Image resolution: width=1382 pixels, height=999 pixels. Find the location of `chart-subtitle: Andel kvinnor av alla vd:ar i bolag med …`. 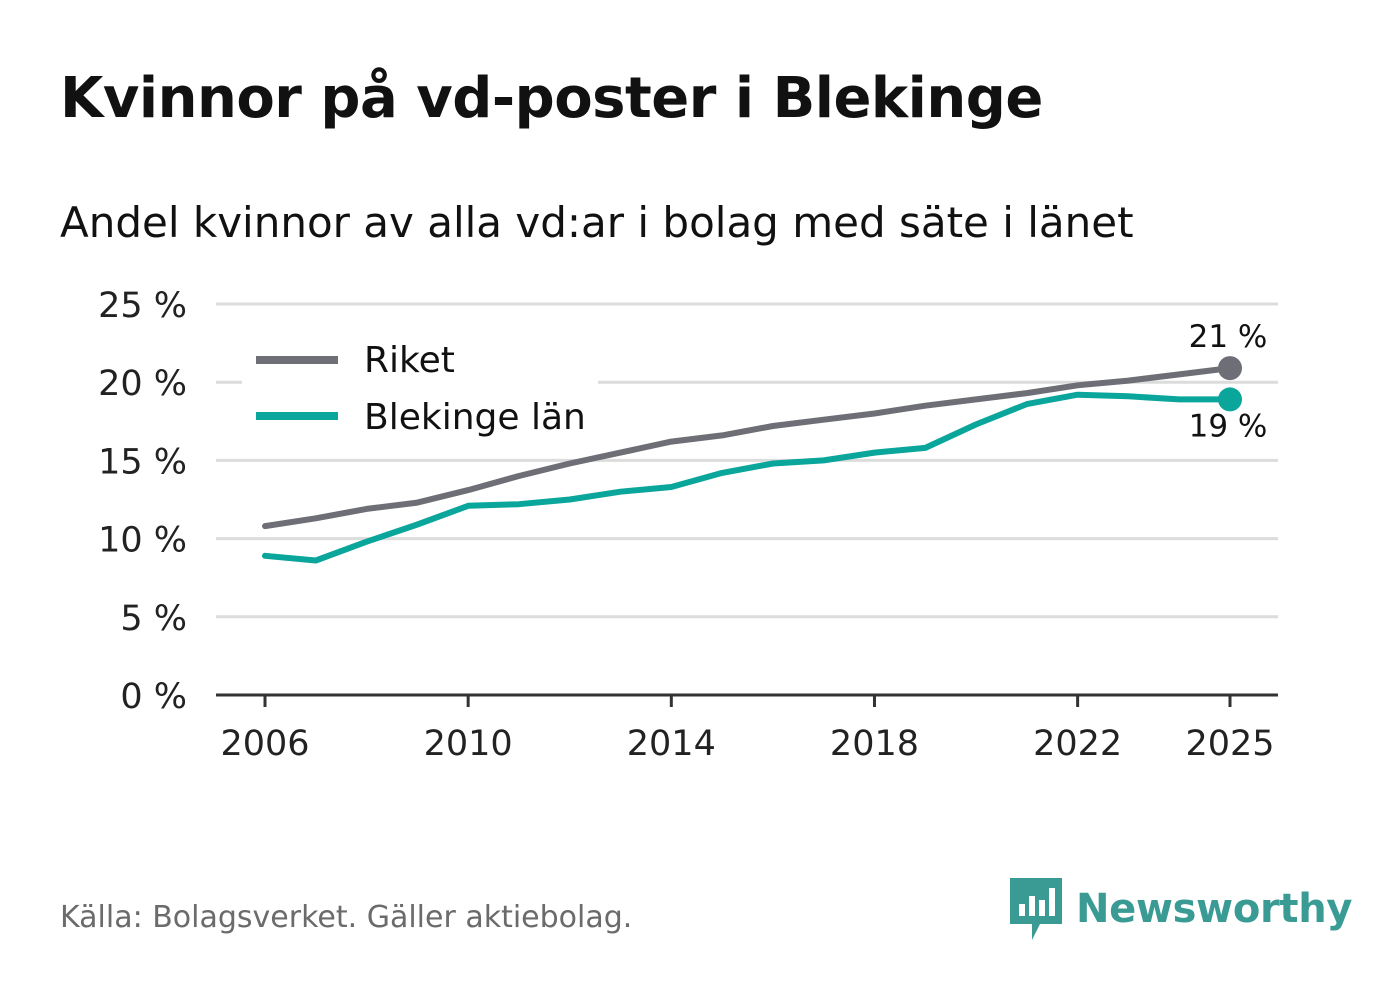

chart-subtitle: Andel kvinnor av alla vd:ar i bolag med … is located at coordinates (597, 222).